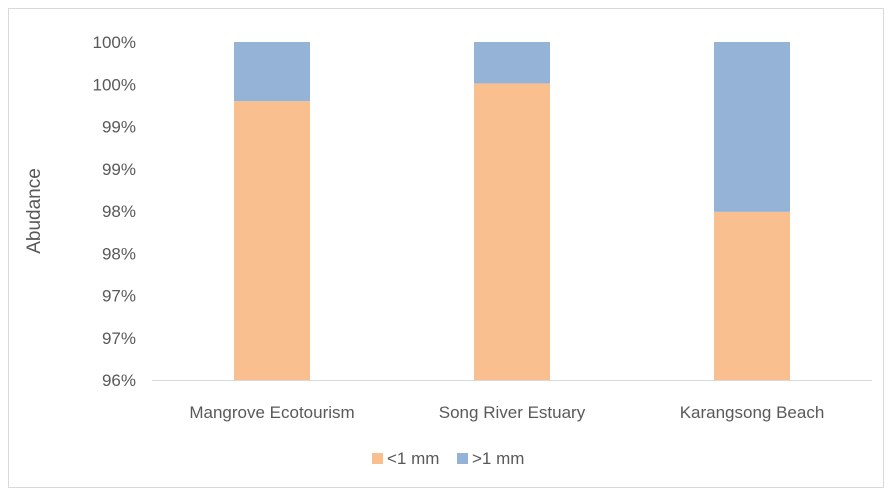 The image size is (892, 496). Describe the element at coordinates (512, 412) in the screenshot. I see `x-tick-label: Song River Estuary` at that location.